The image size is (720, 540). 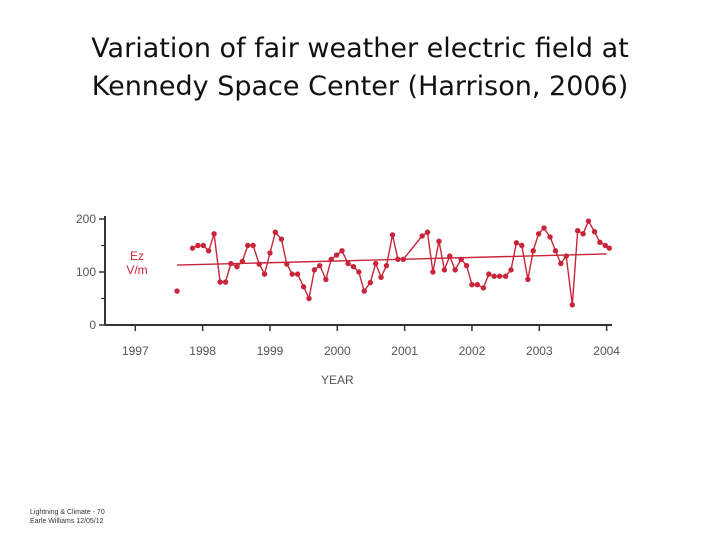 What do you see at coordinates (86, 272) in the screenshot?
I see `y-tick-label: 100` at bounding box center [86, 272].